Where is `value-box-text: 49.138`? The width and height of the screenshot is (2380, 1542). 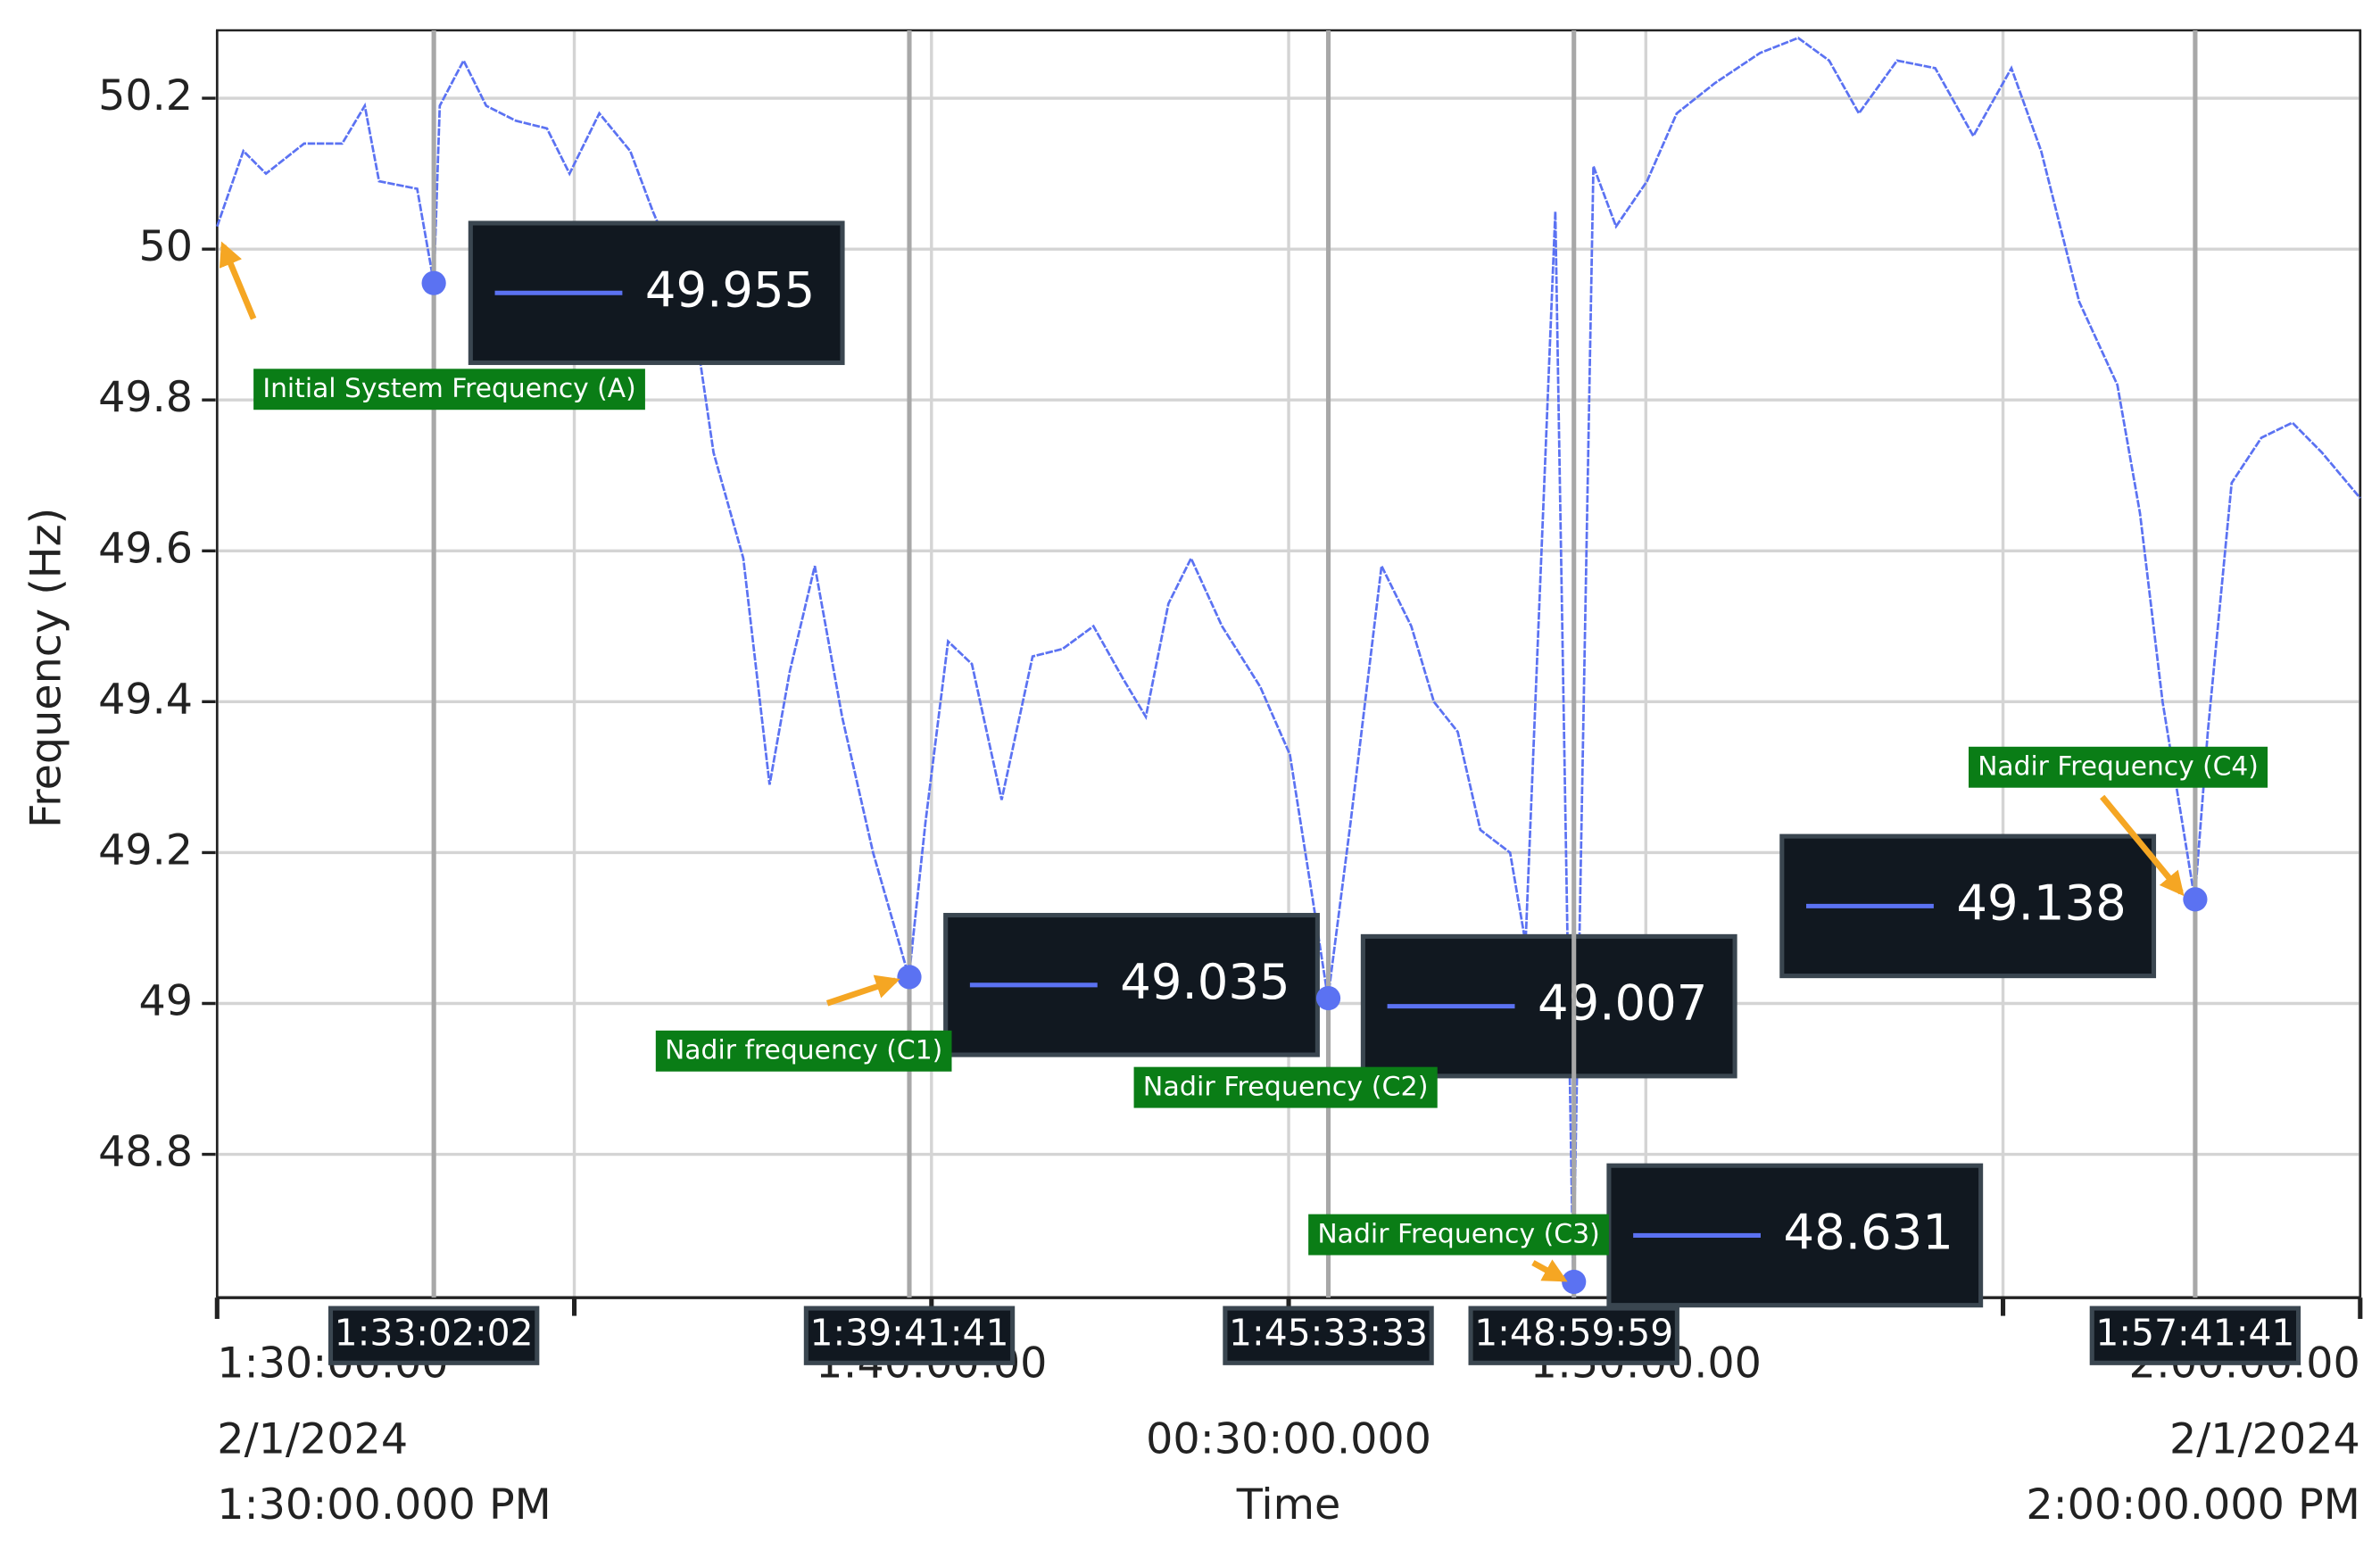
value-box-text: 49.138 is located at coordinates (2041, 902).